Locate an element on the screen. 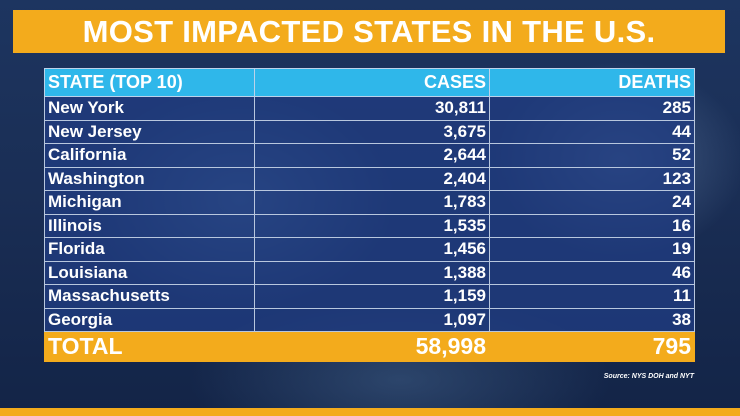 This screenshot has width=740, height=416. table-row: Washington 2,404 123 is located at coordinates (369, 178).